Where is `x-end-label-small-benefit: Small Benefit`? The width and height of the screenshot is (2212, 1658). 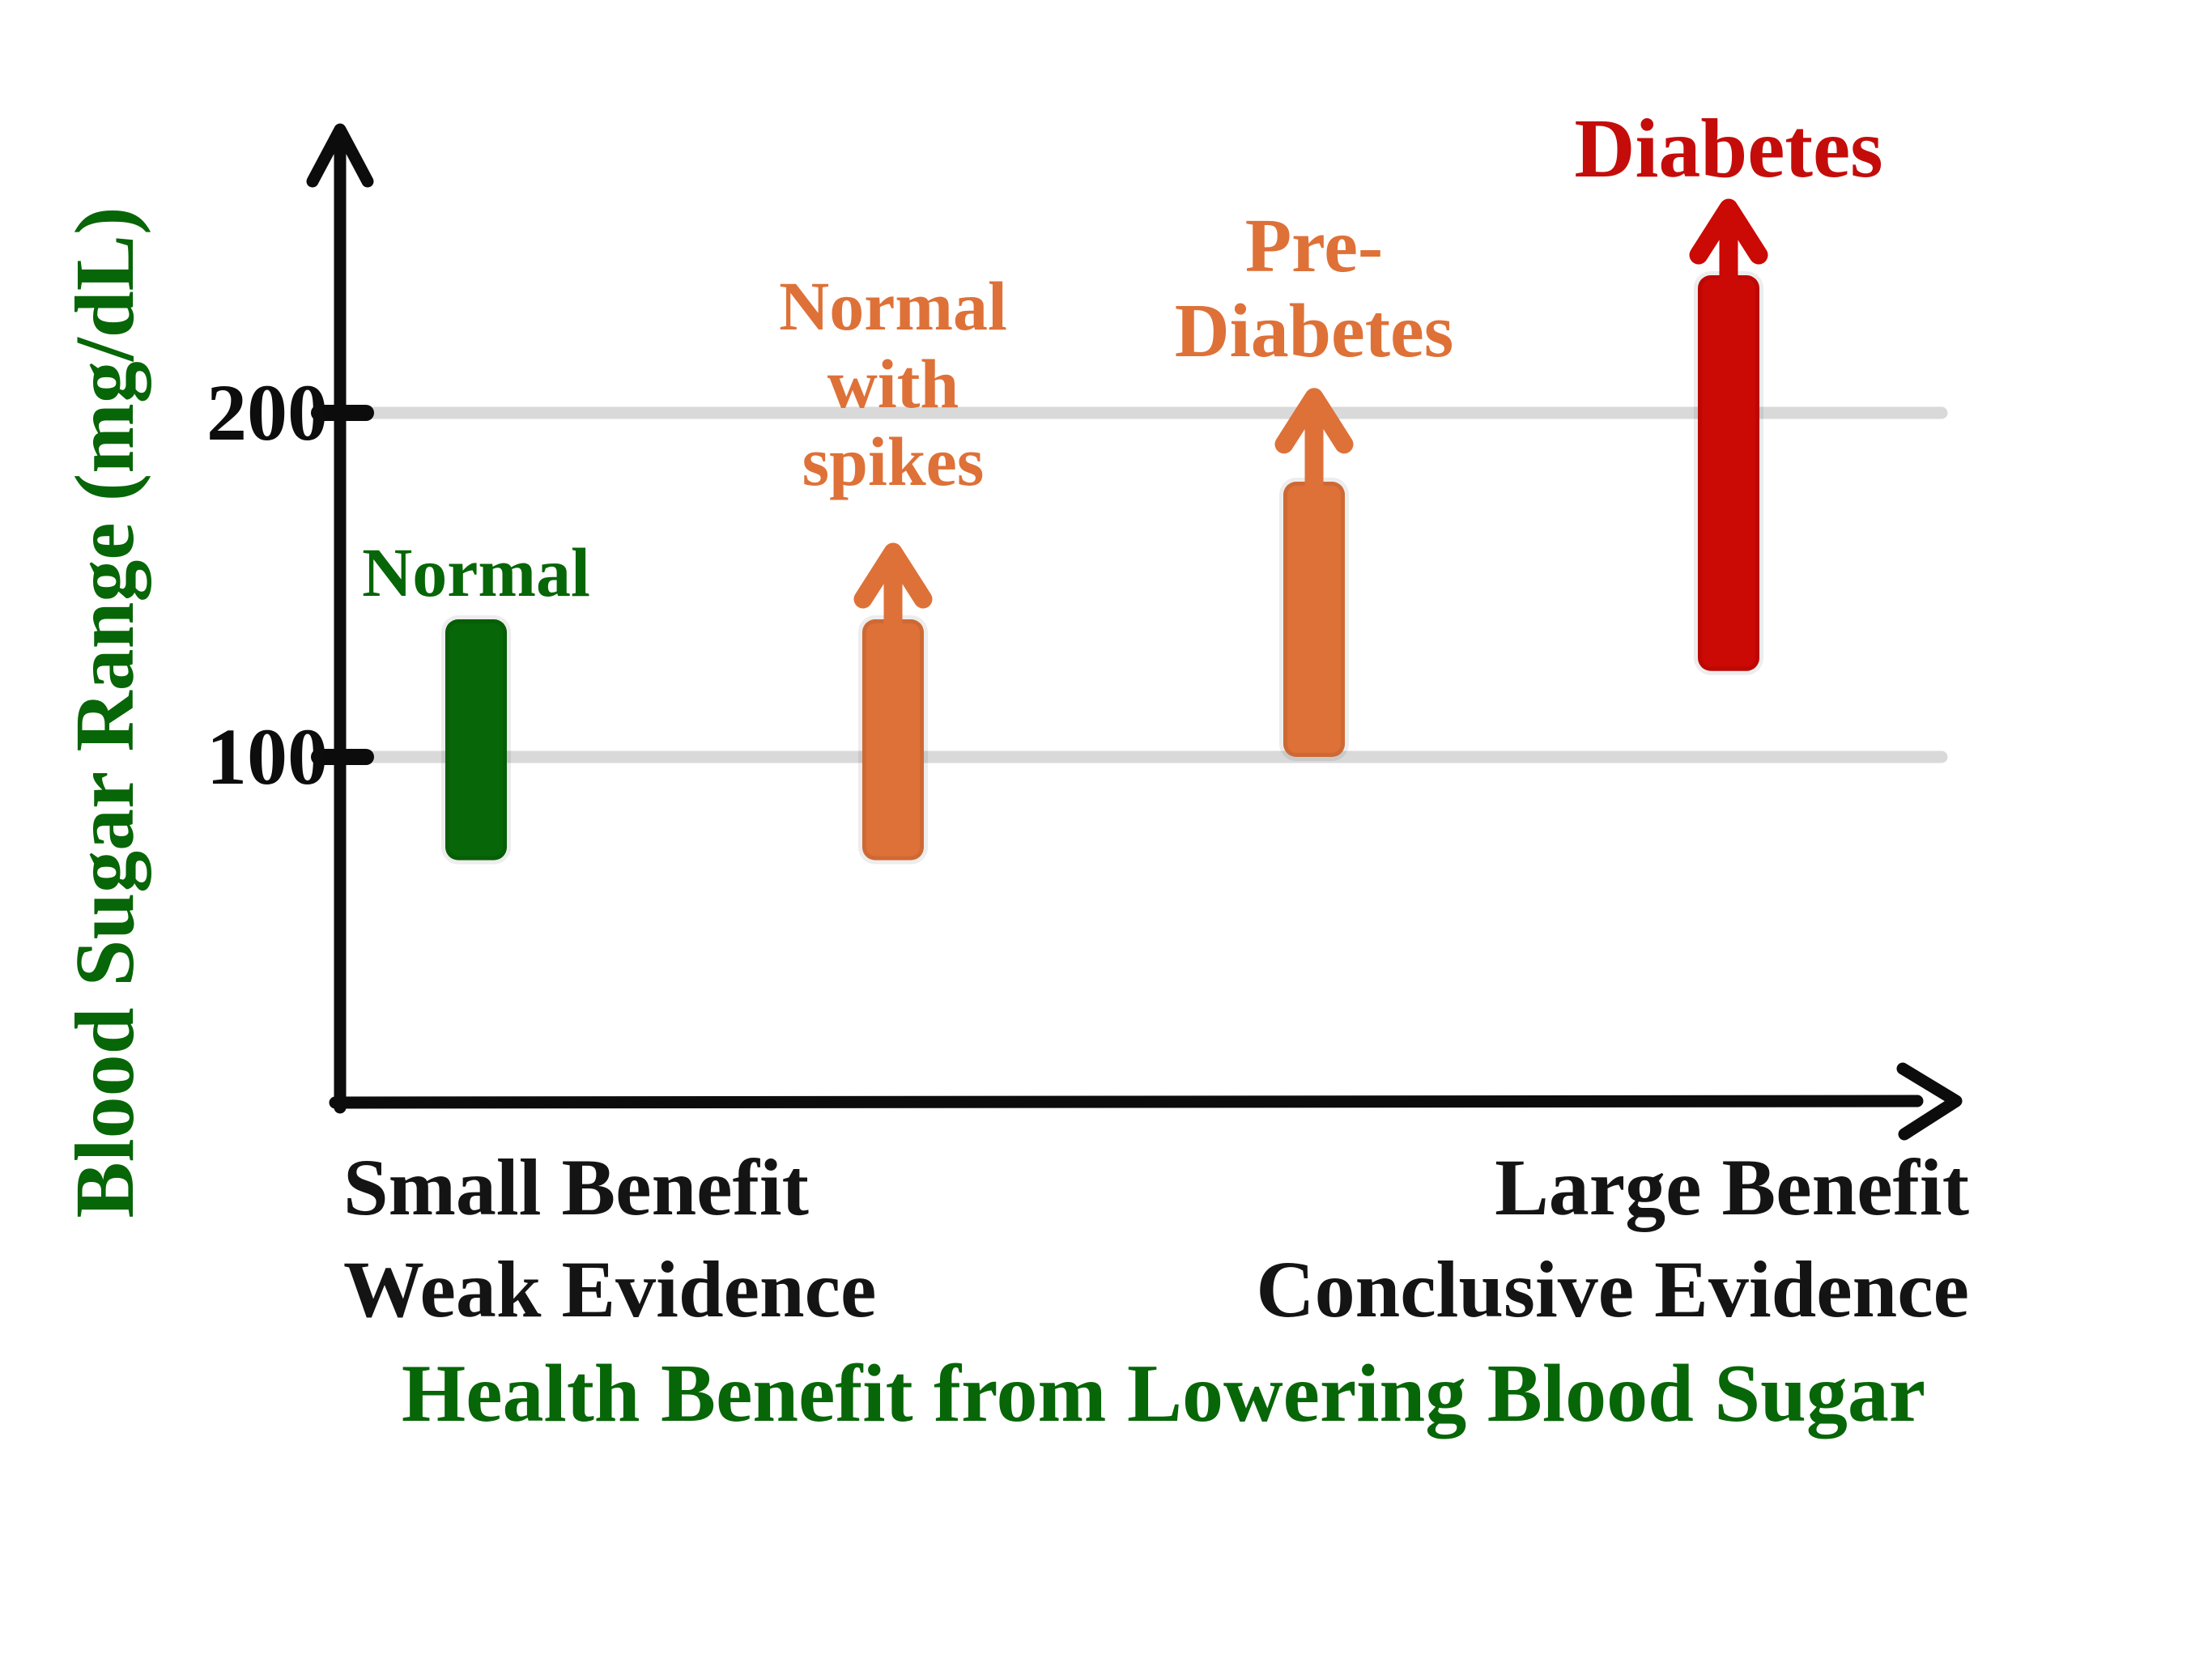
x-end-label-small-benefit: Small Benefit is located at coordinates (576, 1187).